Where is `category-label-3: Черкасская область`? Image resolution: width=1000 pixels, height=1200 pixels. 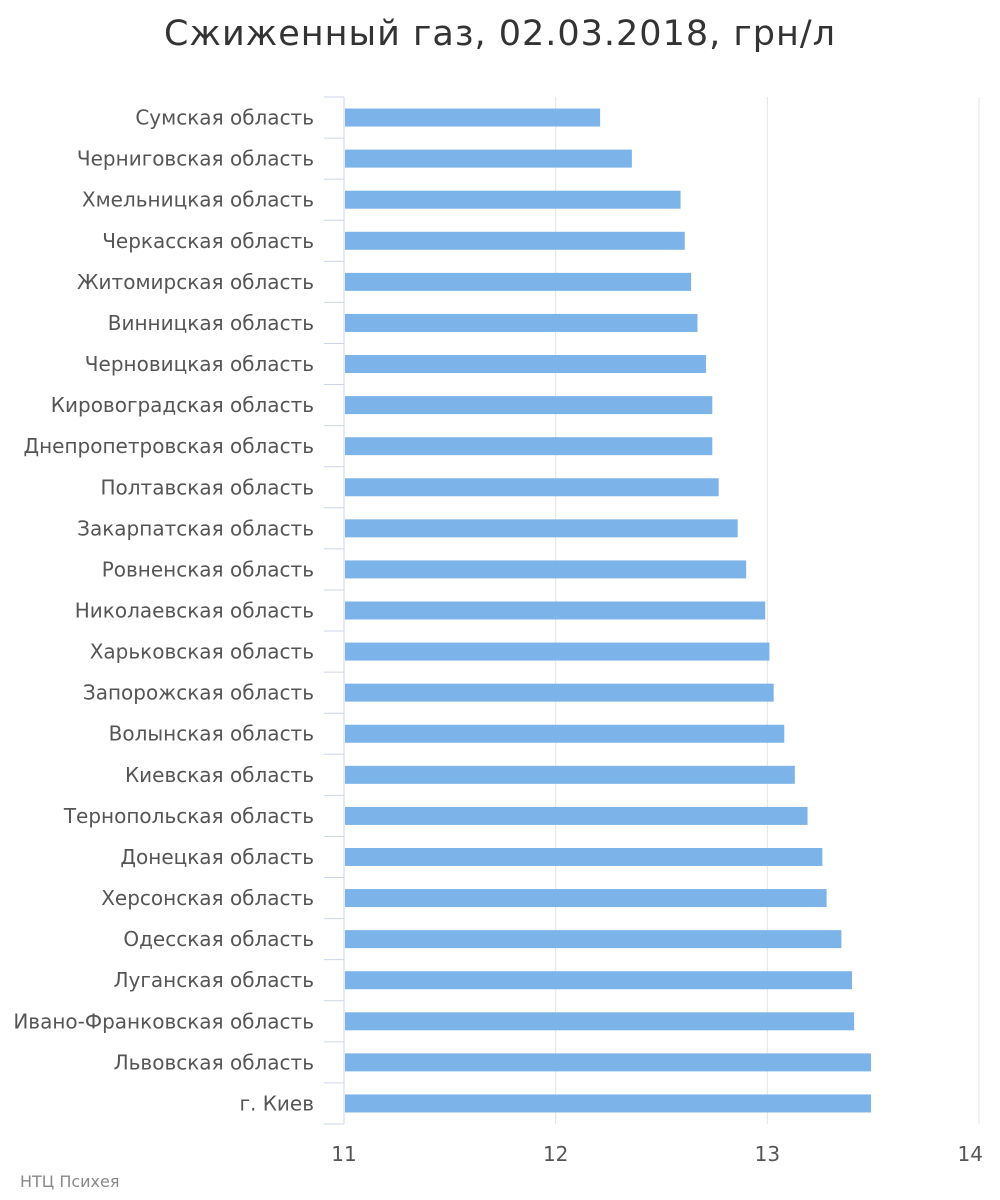
category-label-3: Черкасская область is located at coordinates (208, 241).